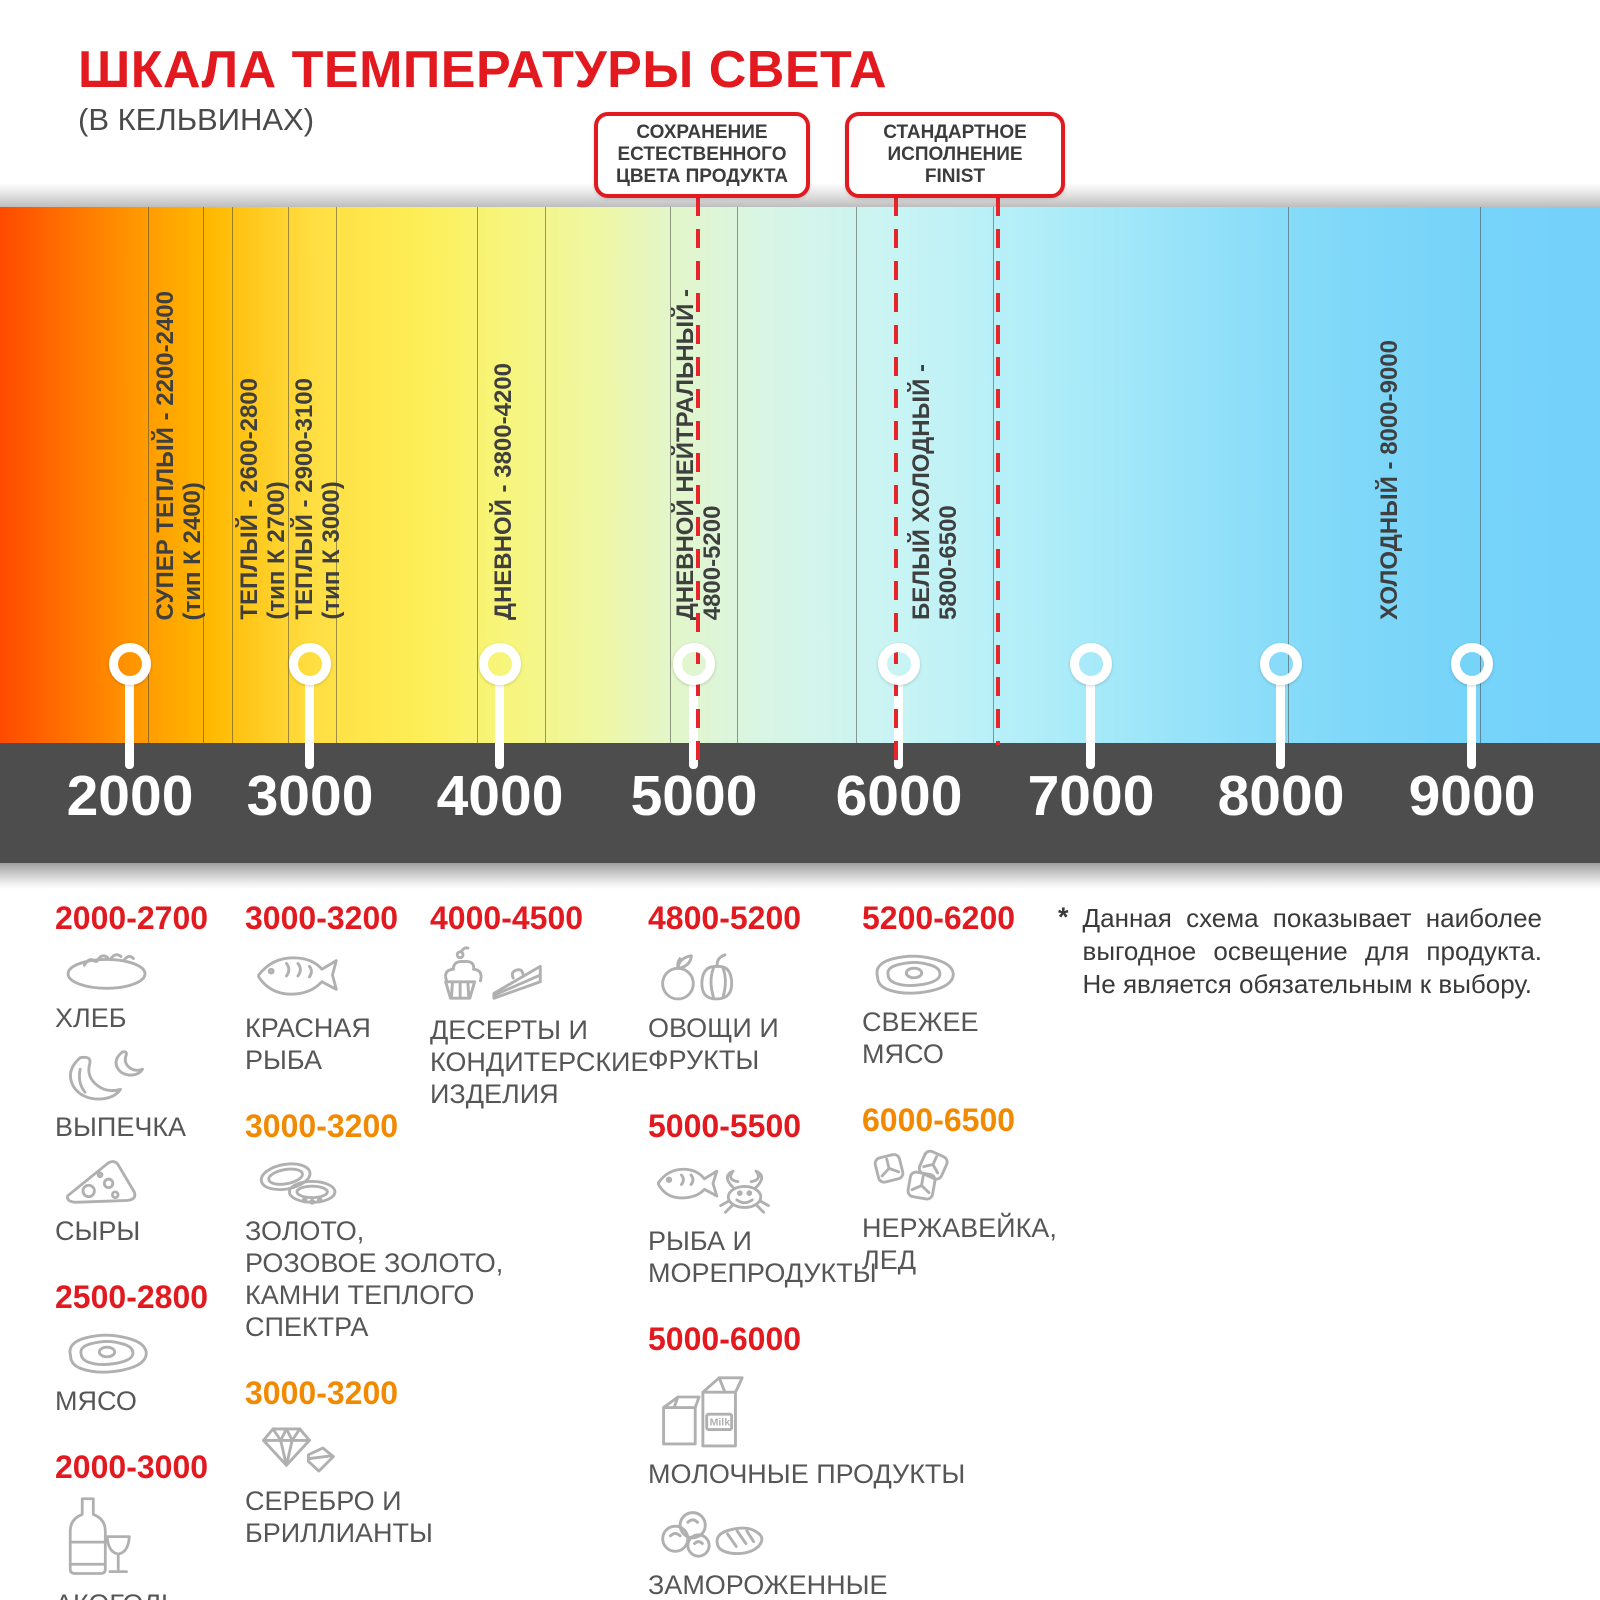 Image resolution: width=1600 pixels, height=1600 pixels. Describe the element at coordinates (150, 989) in the screenshot. I see `product-item: ХЛЕБ` at that location.